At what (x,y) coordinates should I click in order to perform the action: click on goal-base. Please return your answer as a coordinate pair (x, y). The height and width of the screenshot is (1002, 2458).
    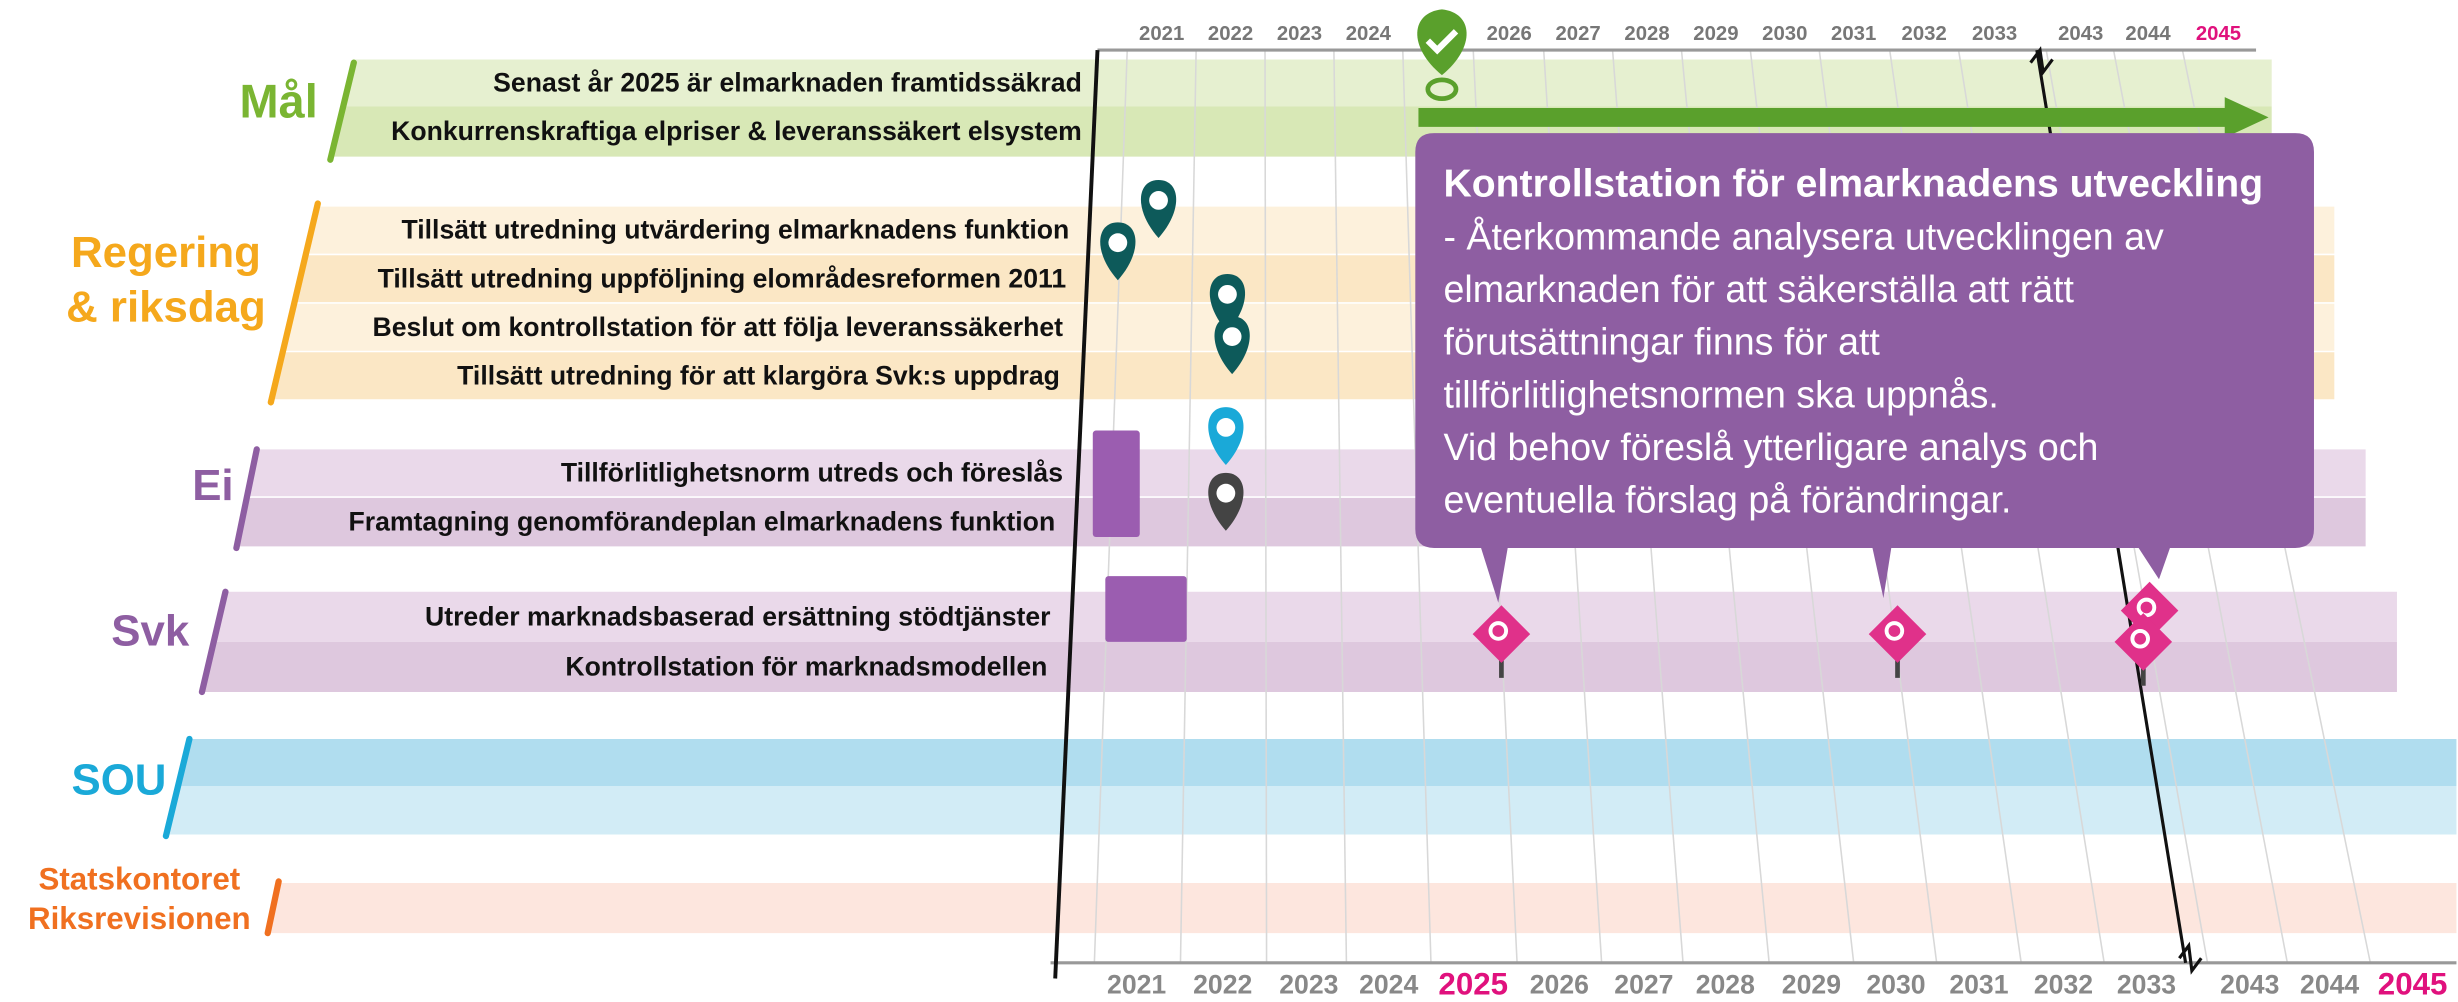
    Looking at the image, I should click on (1442, 89).